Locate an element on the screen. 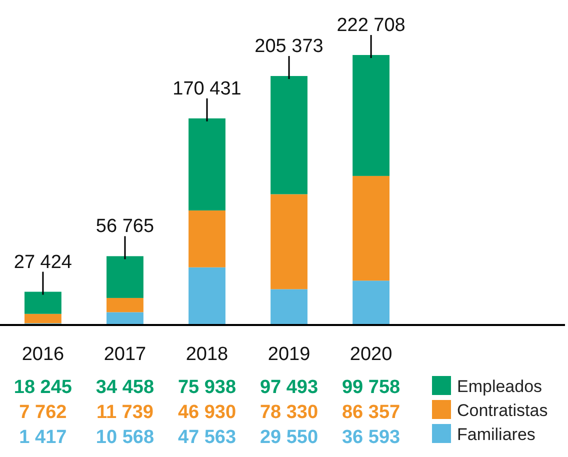 The width and height of the screenshot is (568, 457). data-label: 18 245 is located at coordinates (43, 387).